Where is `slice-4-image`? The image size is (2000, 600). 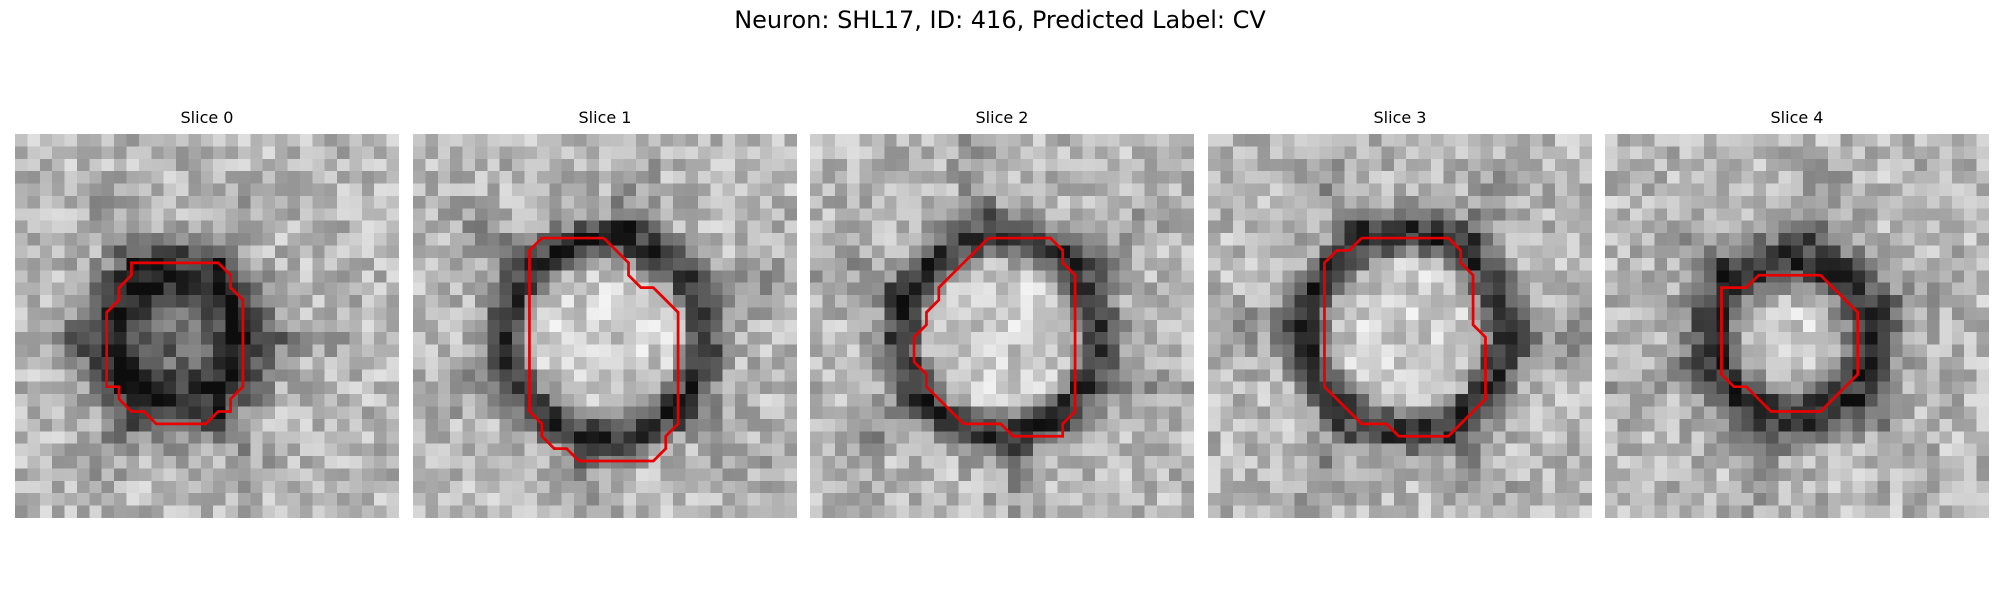
slice-4-image is located at coordinates (1797, 326).